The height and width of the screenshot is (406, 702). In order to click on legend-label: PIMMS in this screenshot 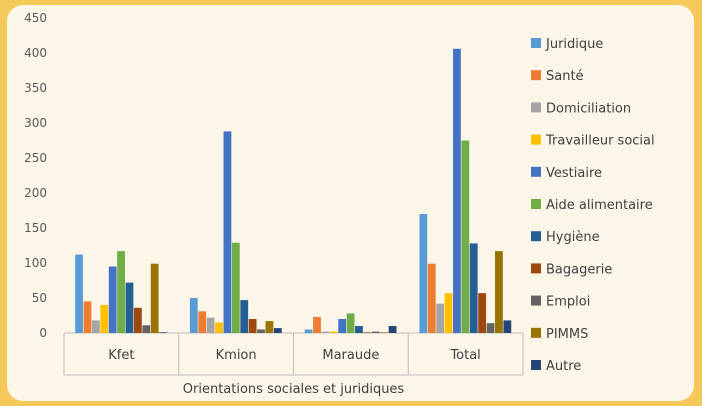, I will do `click(567, 334)`.